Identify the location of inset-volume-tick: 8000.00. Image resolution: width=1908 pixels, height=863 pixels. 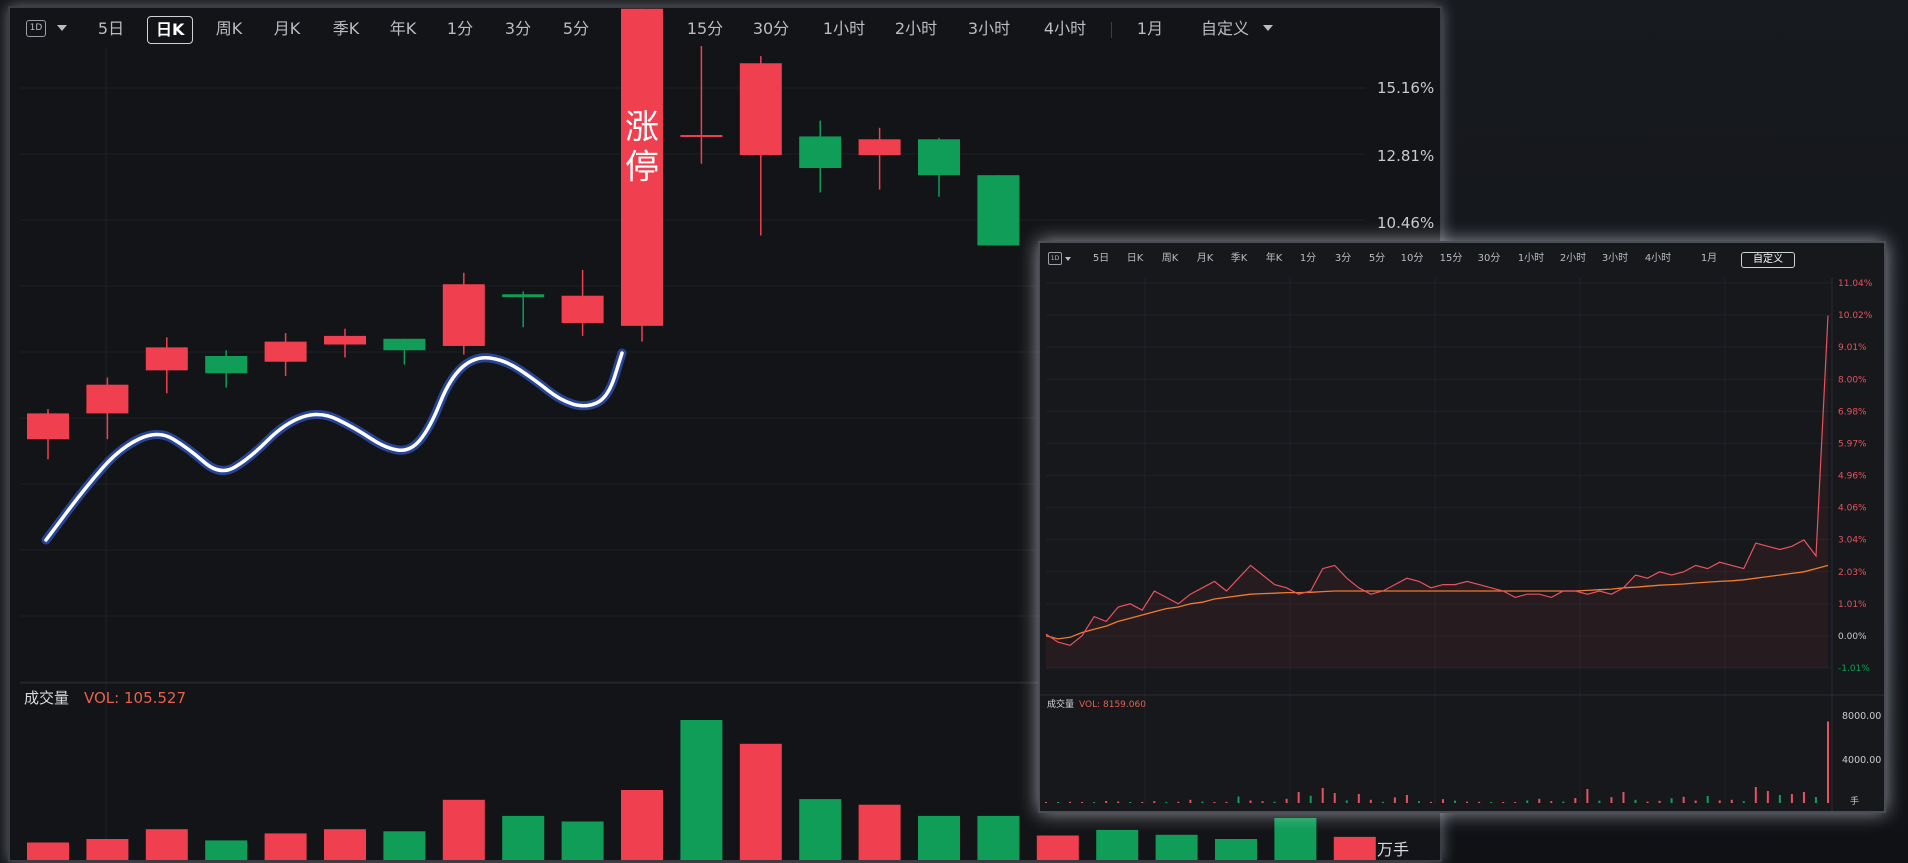
(1861, 716).